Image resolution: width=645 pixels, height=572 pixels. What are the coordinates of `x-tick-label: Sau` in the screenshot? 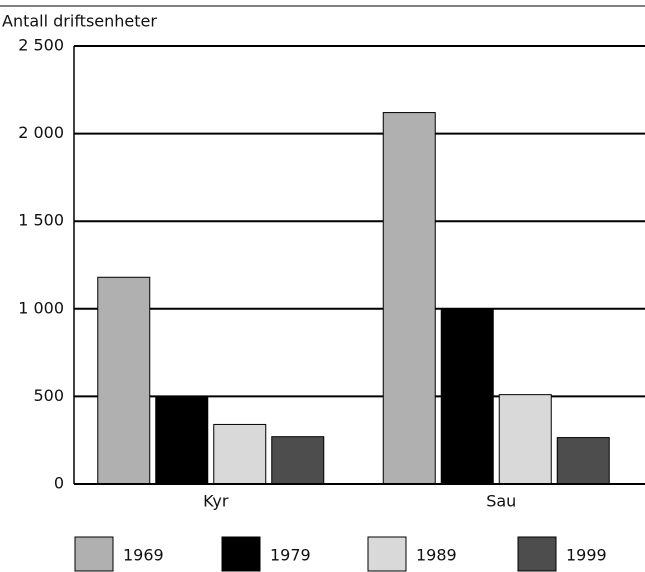 It's located at (501, 501).